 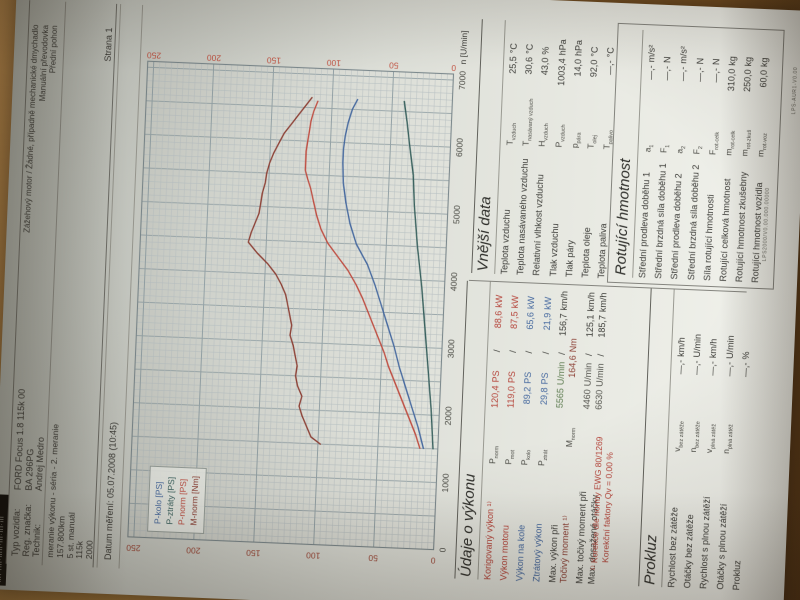 What do you see at coordinates (564, 300) in the screenshot?
I see `row-unit-2: km/h` at bounding box center [564, 300].